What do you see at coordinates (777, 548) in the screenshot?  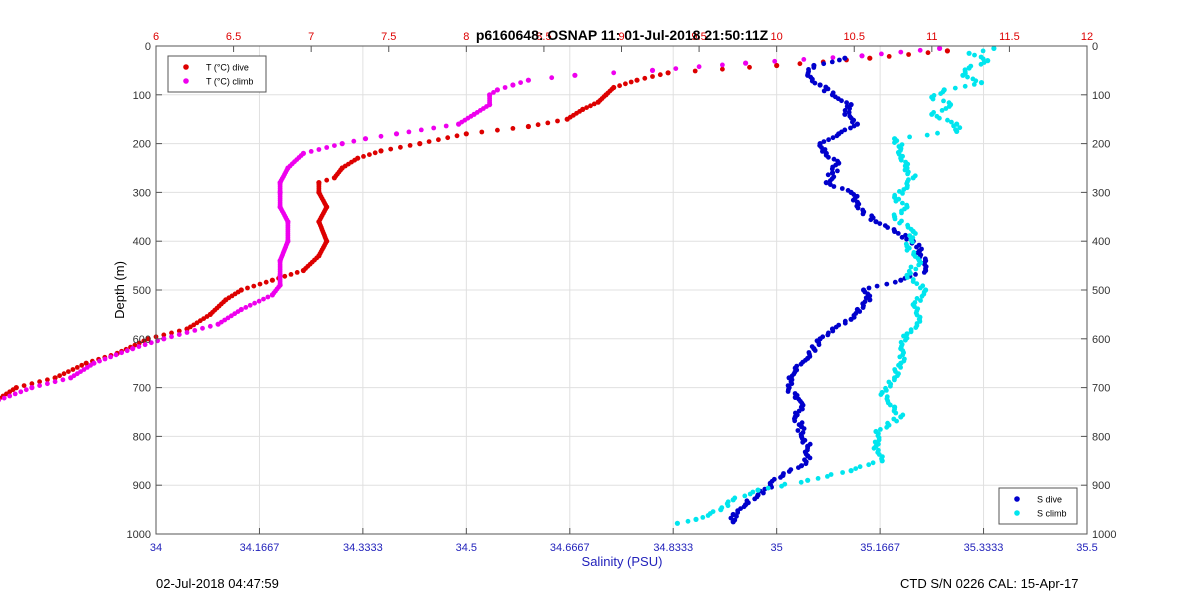 I see `x-tick-label: 35` at bounding box center [777, 548].